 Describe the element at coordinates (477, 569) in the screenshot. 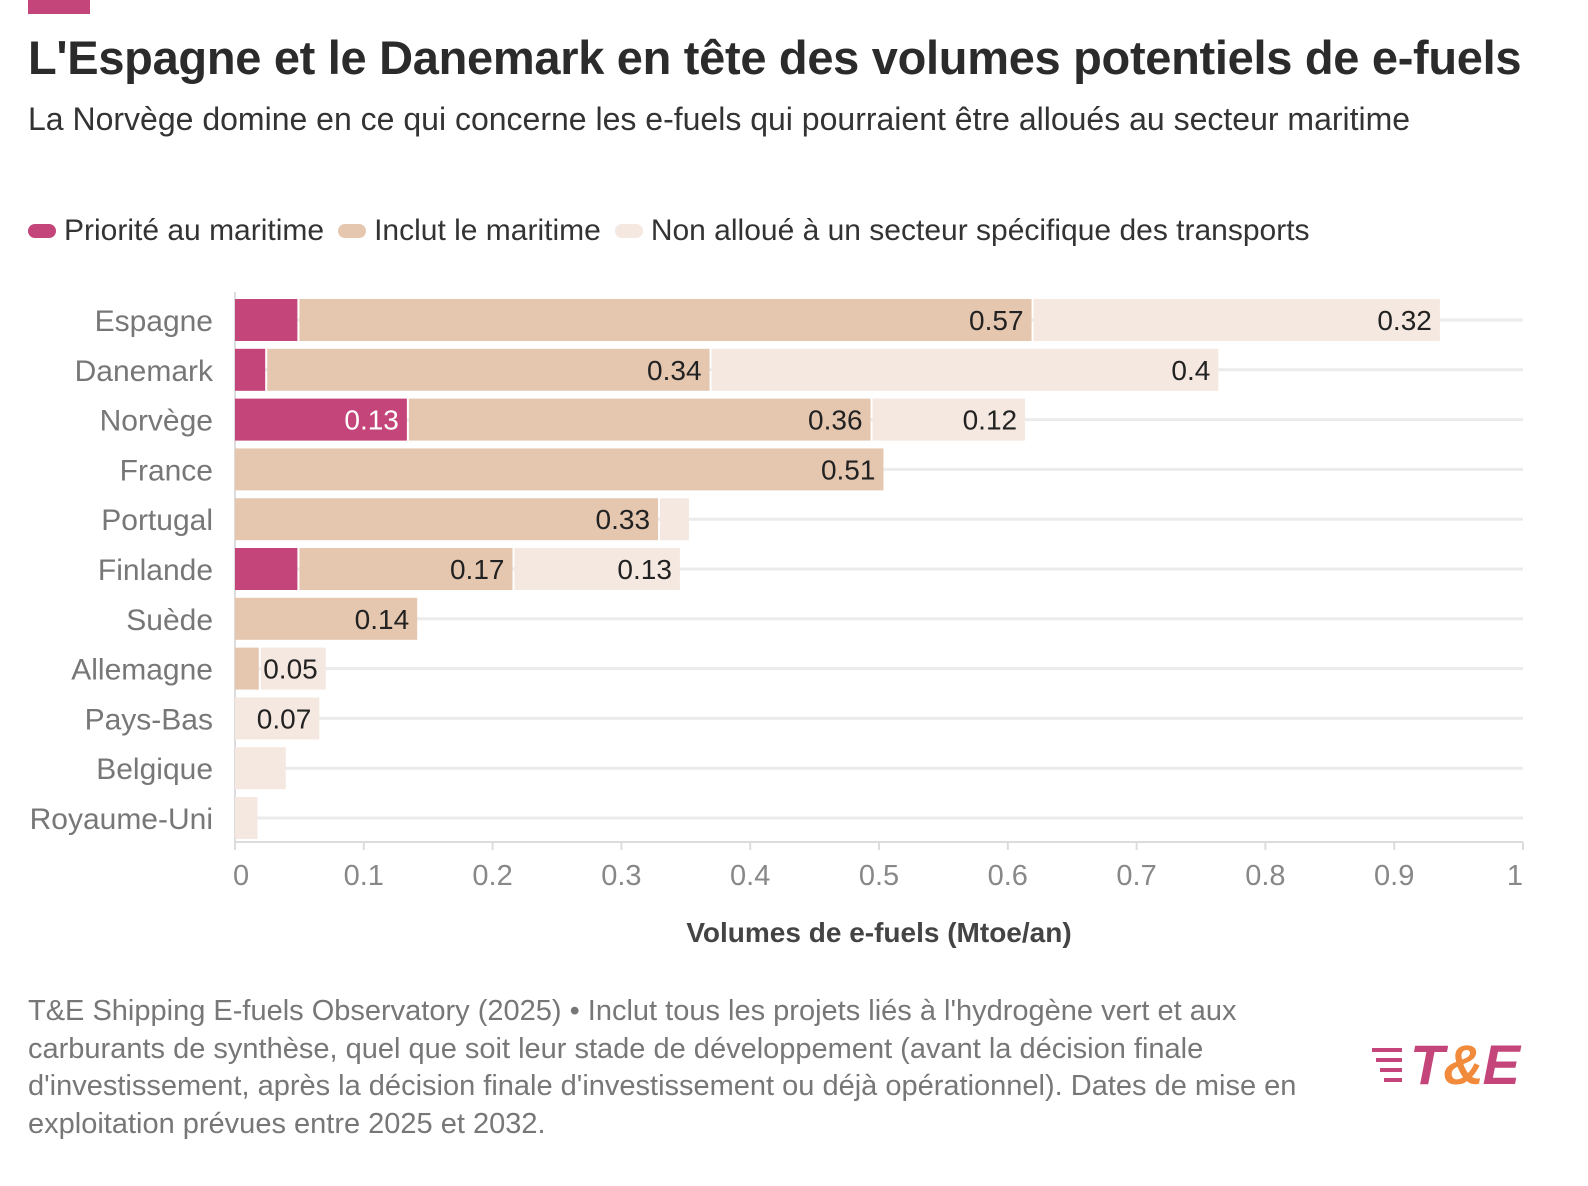

I see `data-label: 0.17` at that location.